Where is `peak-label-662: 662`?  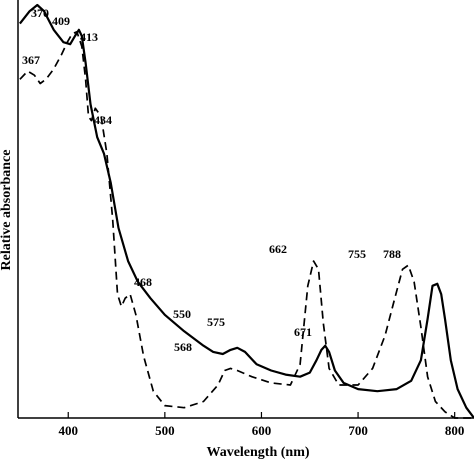 peak-label-662: 662 is located at coordinates (278, 249).